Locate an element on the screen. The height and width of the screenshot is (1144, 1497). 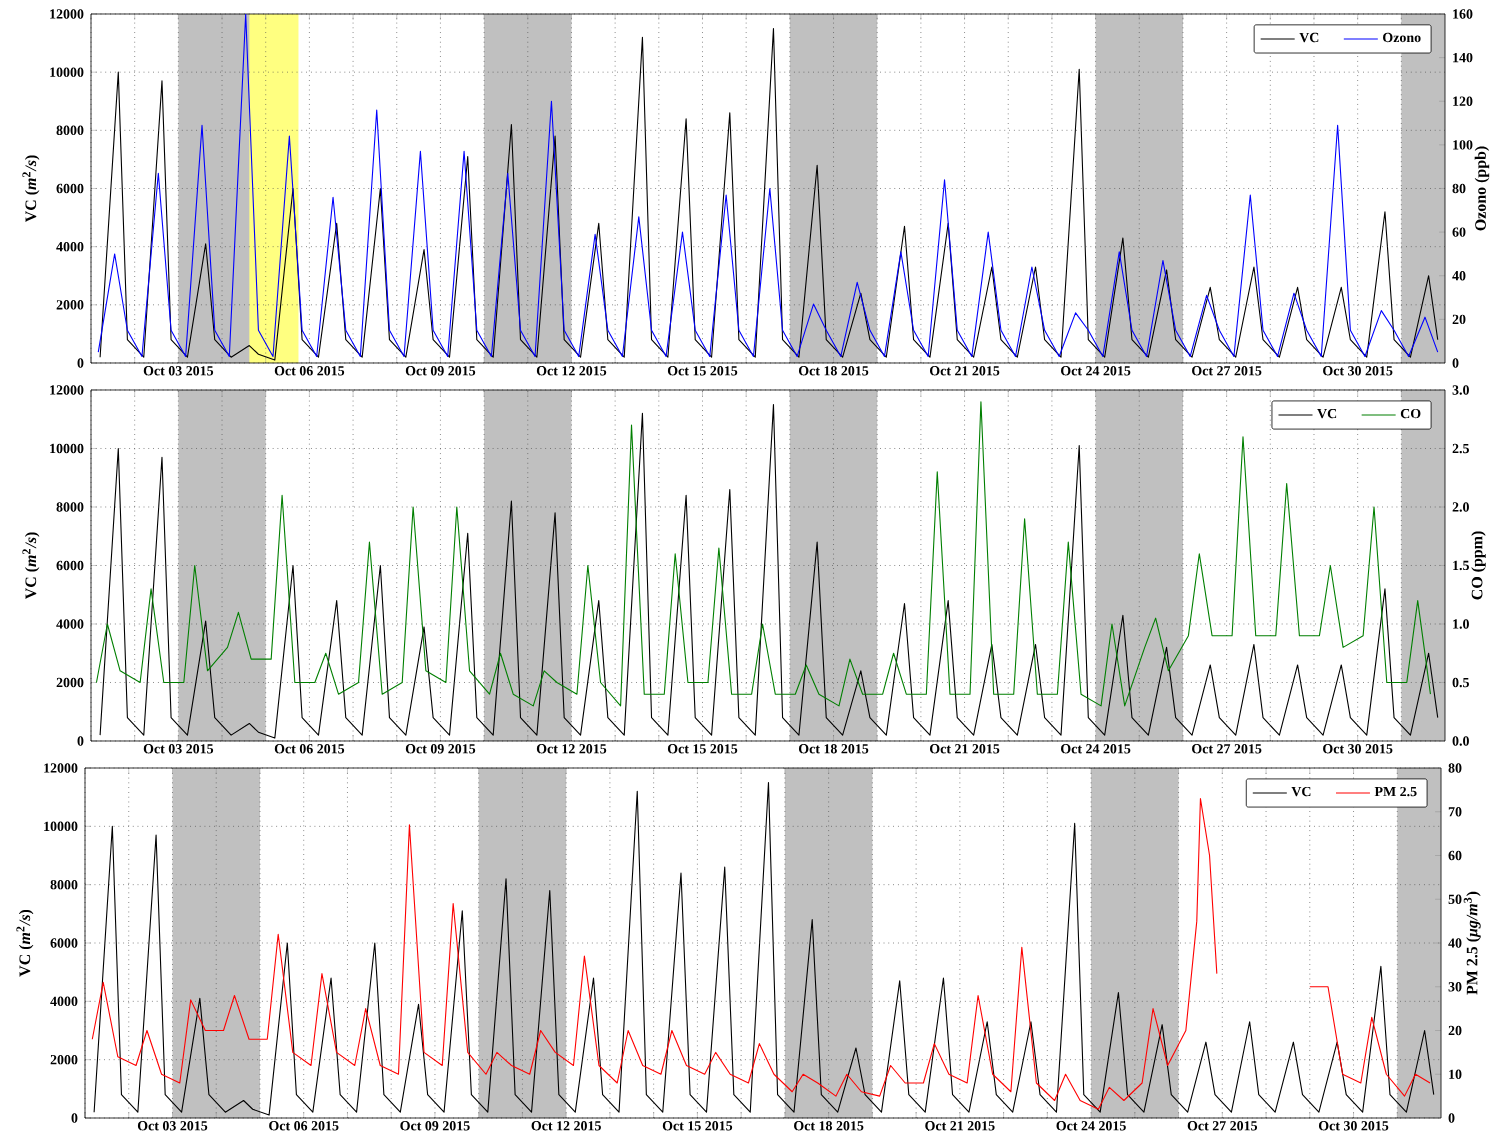
y2-tick-label: 30 is located at coordinates (1455, 987).